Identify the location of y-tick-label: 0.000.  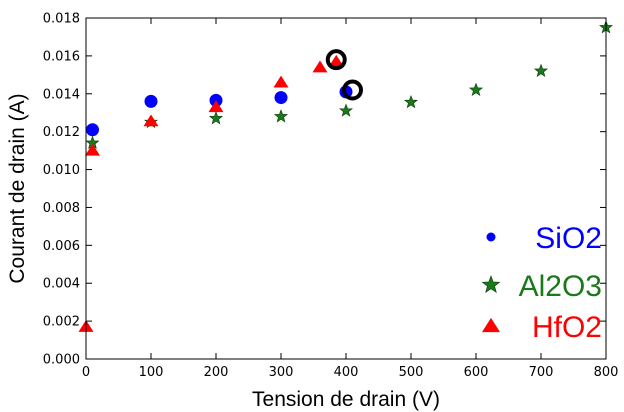
(61, 360).